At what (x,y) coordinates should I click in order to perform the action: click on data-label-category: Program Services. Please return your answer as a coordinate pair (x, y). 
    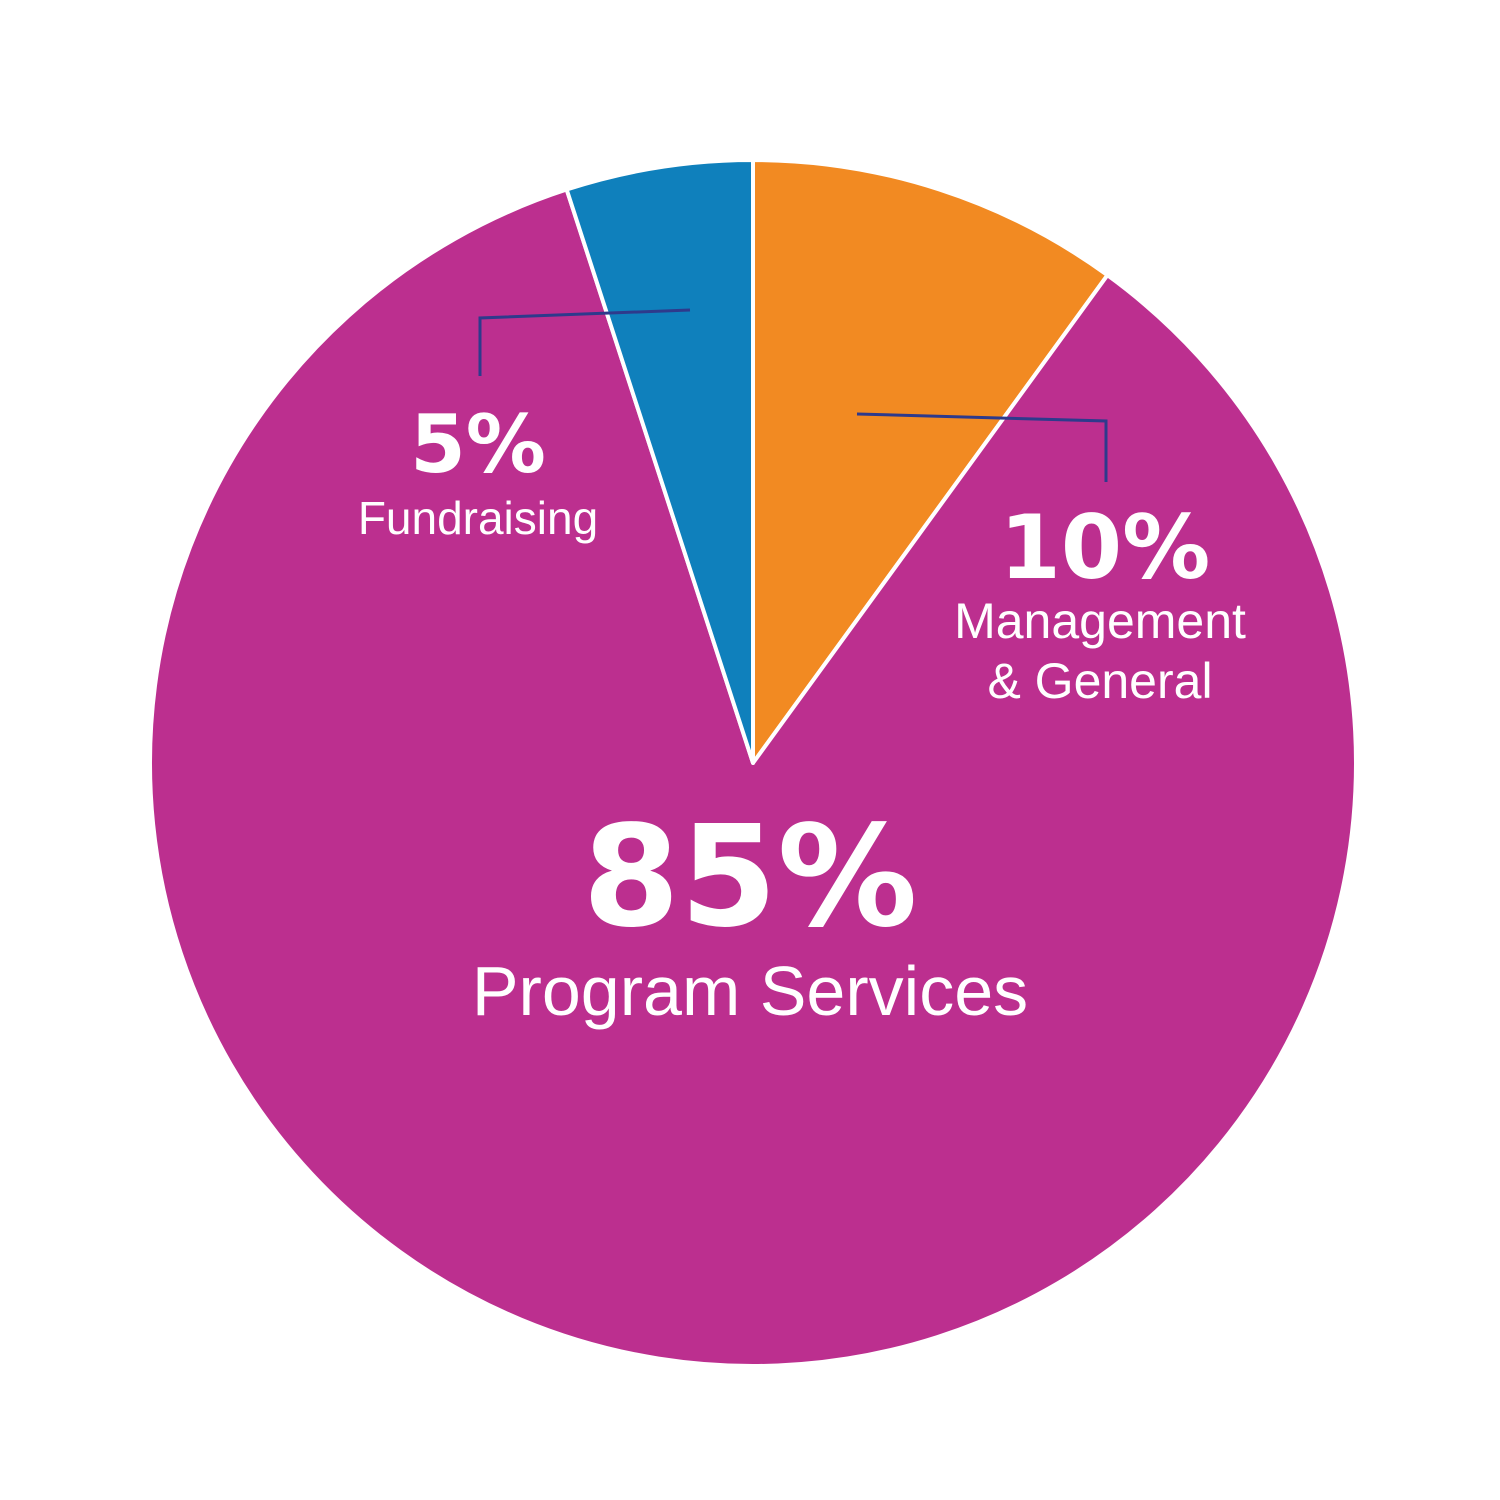
    Looking at the image, I should click on (750, 991).